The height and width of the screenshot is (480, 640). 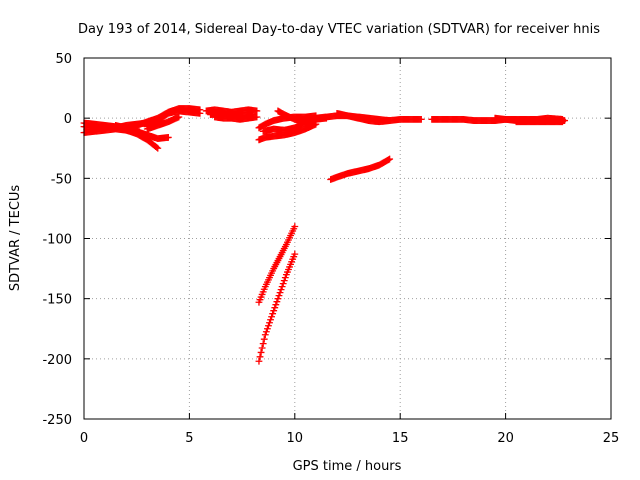 I want to click on y-tick-label: -200, so click(x=57, y=360).